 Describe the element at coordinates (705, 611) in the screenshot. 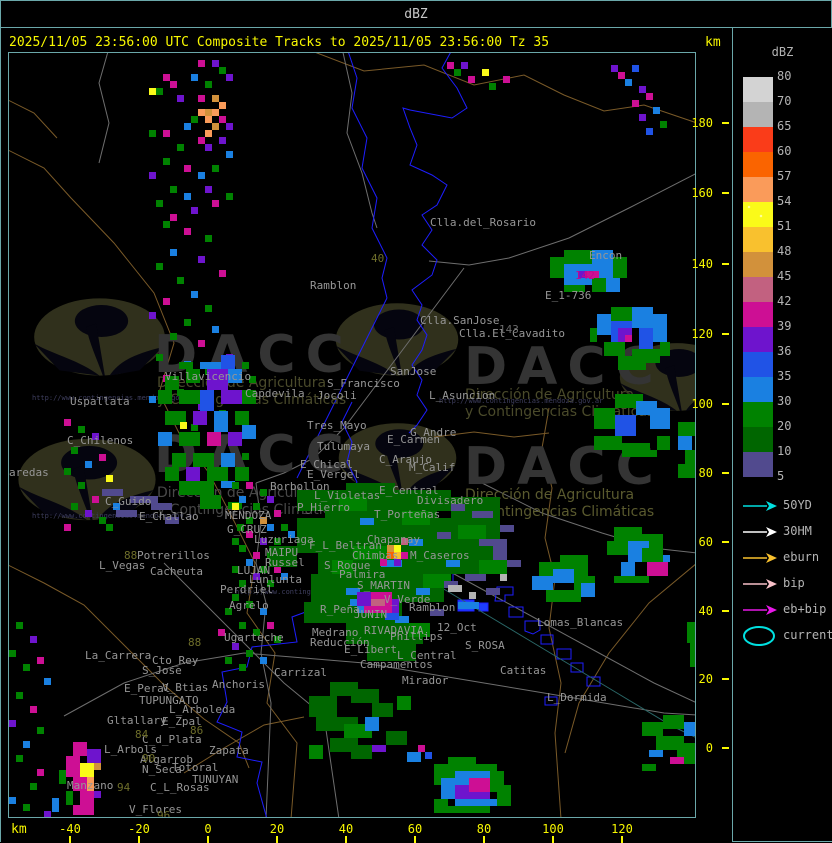

I see `right-axis-label: 40` at that location.